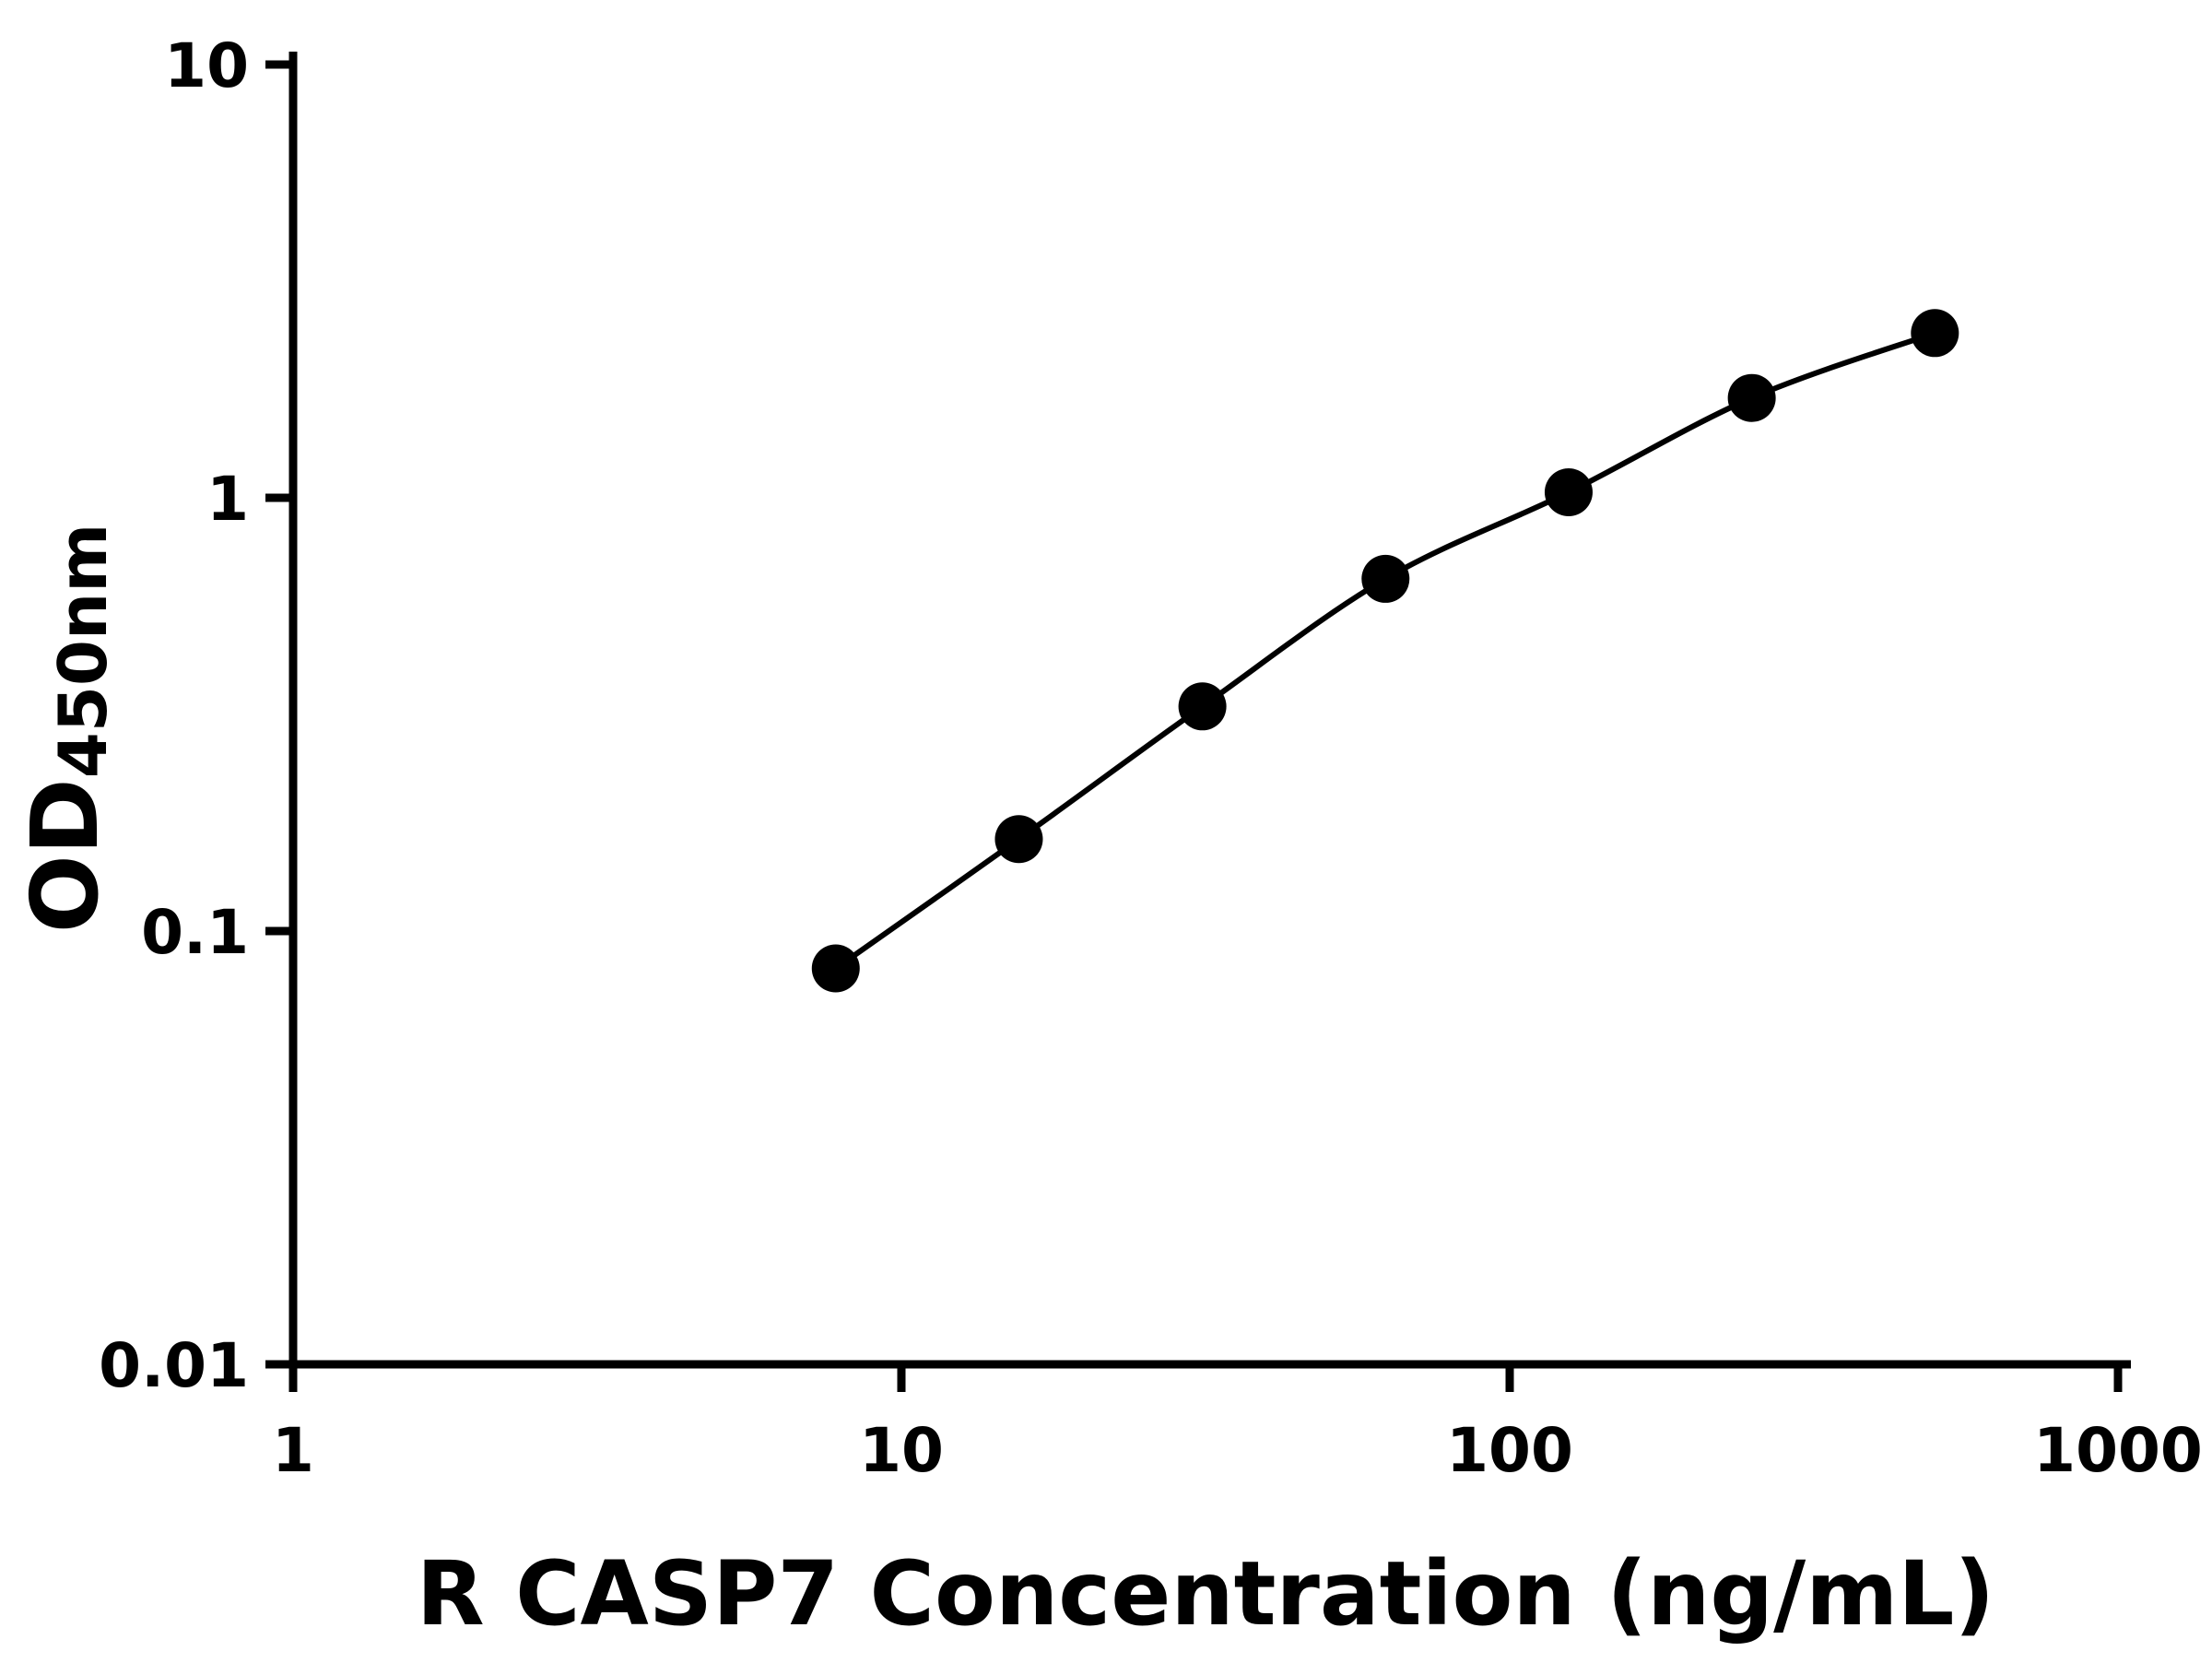 This screenshot has height=1663, width=2212. Describe the element at coordinates (195, 932) in the screenshot. I see `y-tick-label: 0.1` at that location.